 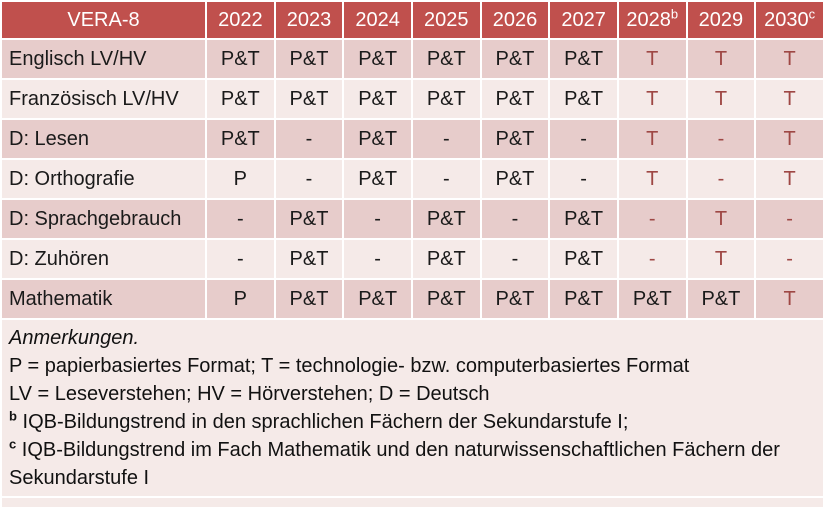 I want to click on row-label: Englisch LV/HV, so click(x=103, y=59).